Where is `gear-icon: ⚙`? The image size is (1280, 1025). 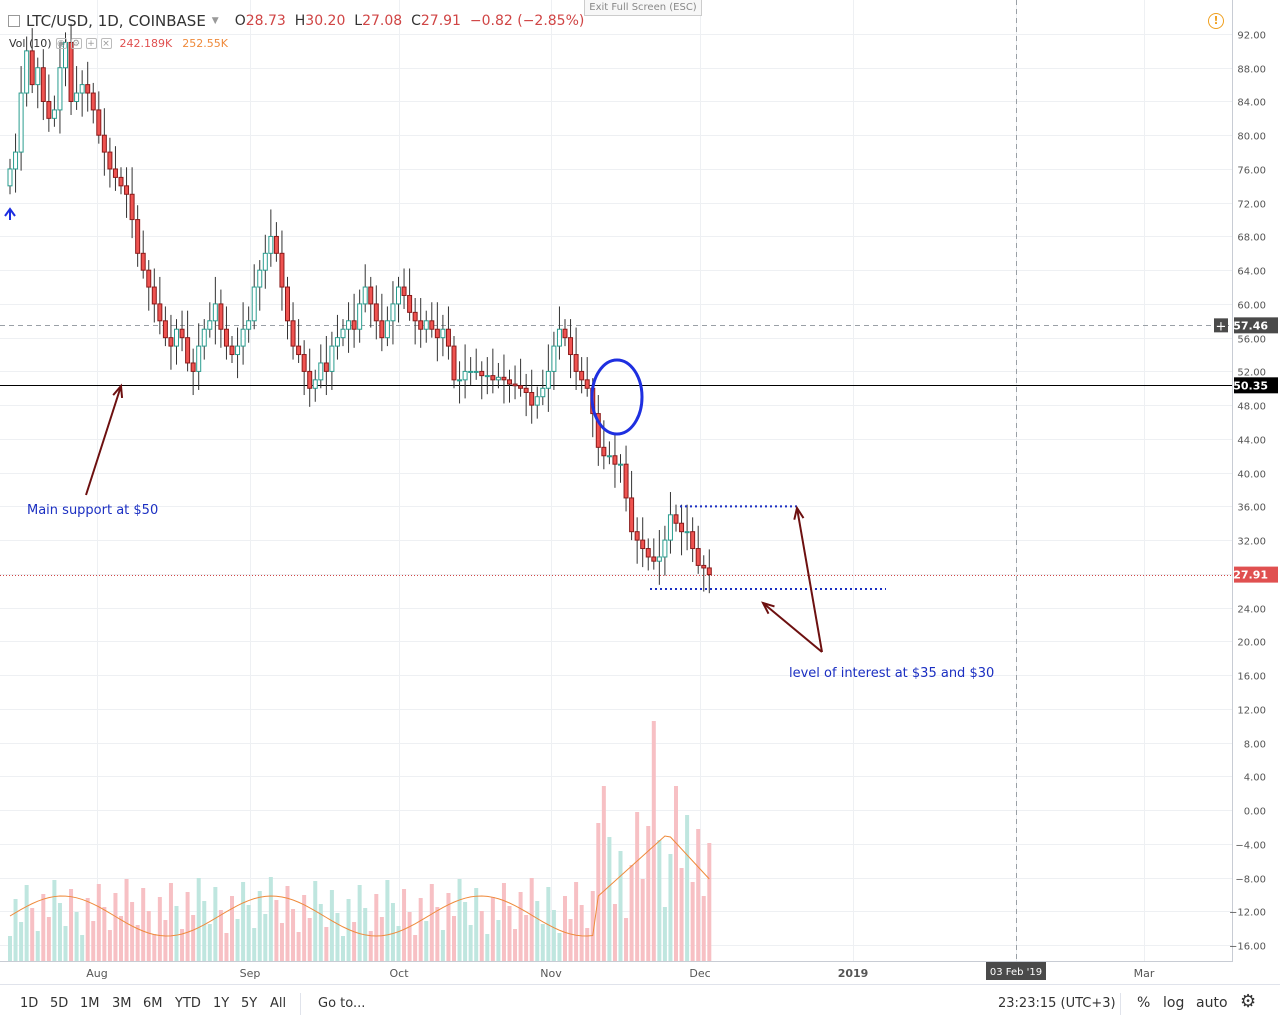
gear-icon: ⚙ is located at coordinates (1248, 1001).